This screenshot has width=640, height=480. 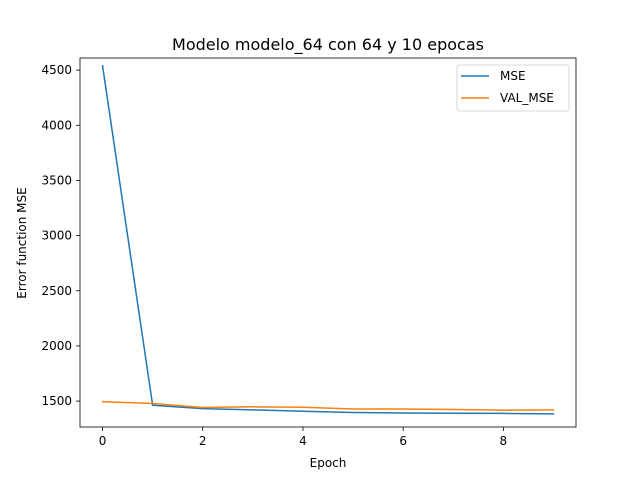 What do you see at coordinates (56, 401) in the screenshot?
I see `y-tick-label: 1500` at bounding box center [56, 401].